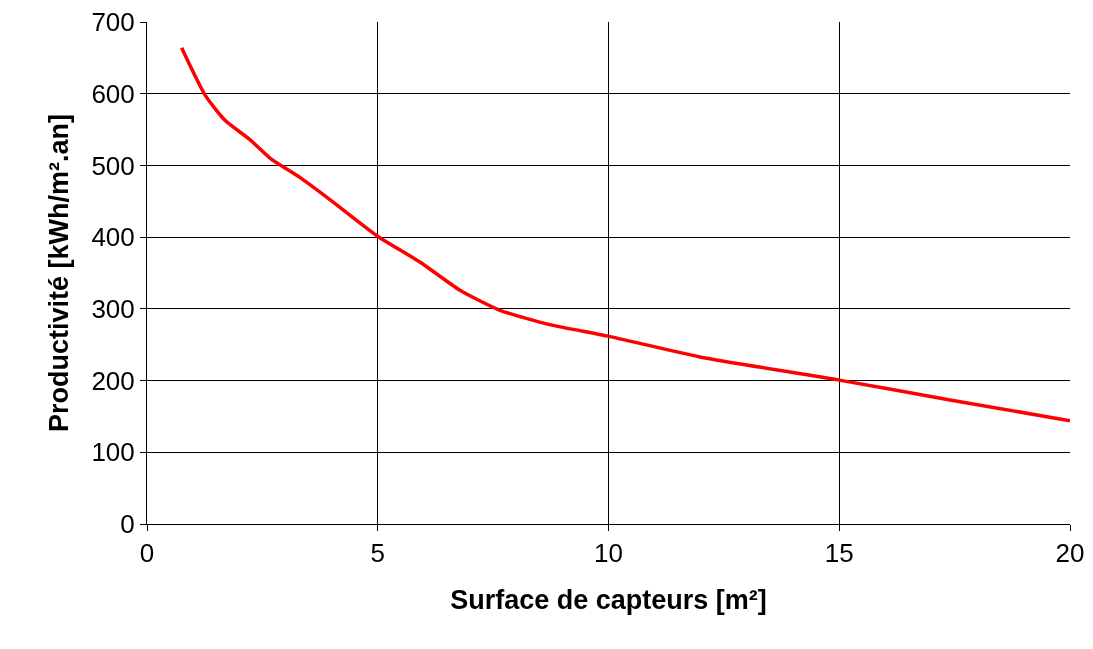 This screenshot has height=649, width=1093. I want to click on y-axis-title: Productivité [kWh/m².an], so click(59, 273).